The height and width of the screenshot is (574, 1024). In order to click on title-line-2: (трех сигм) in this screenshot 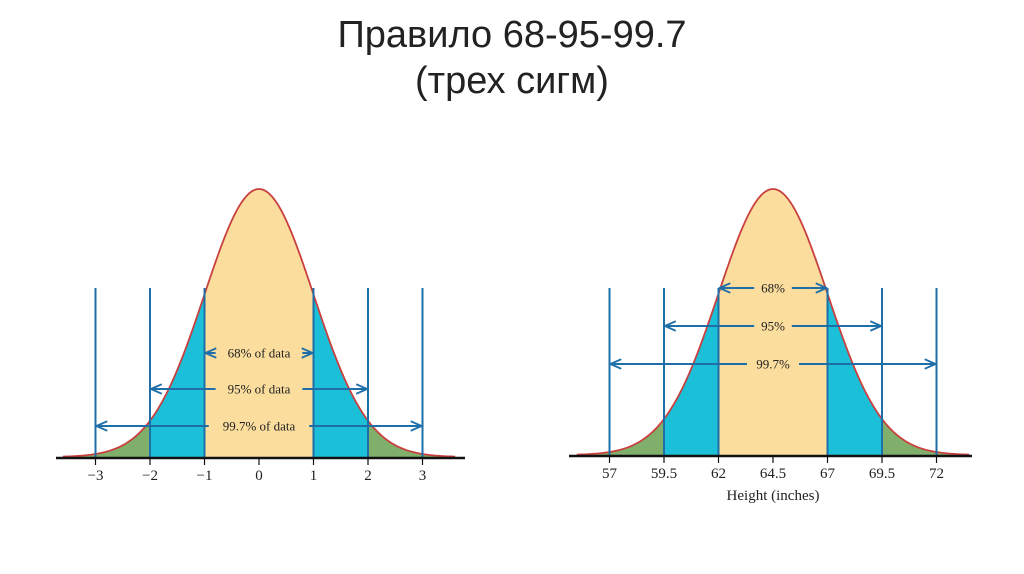, I will do `click(512, 81)`.